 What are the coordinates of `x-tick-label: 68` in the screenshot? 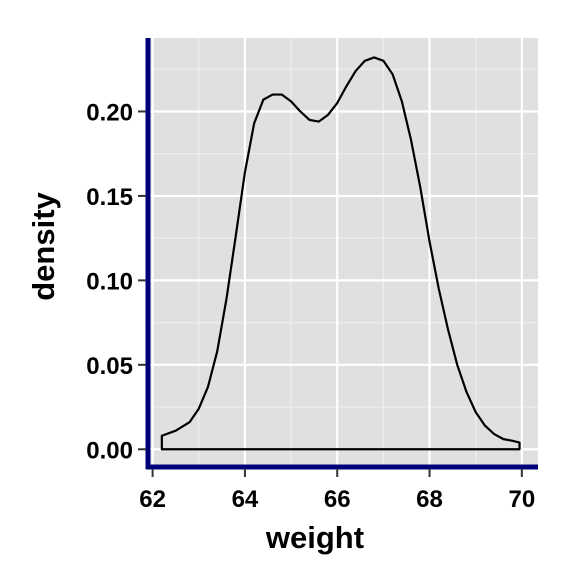 It's located at (429, 499).